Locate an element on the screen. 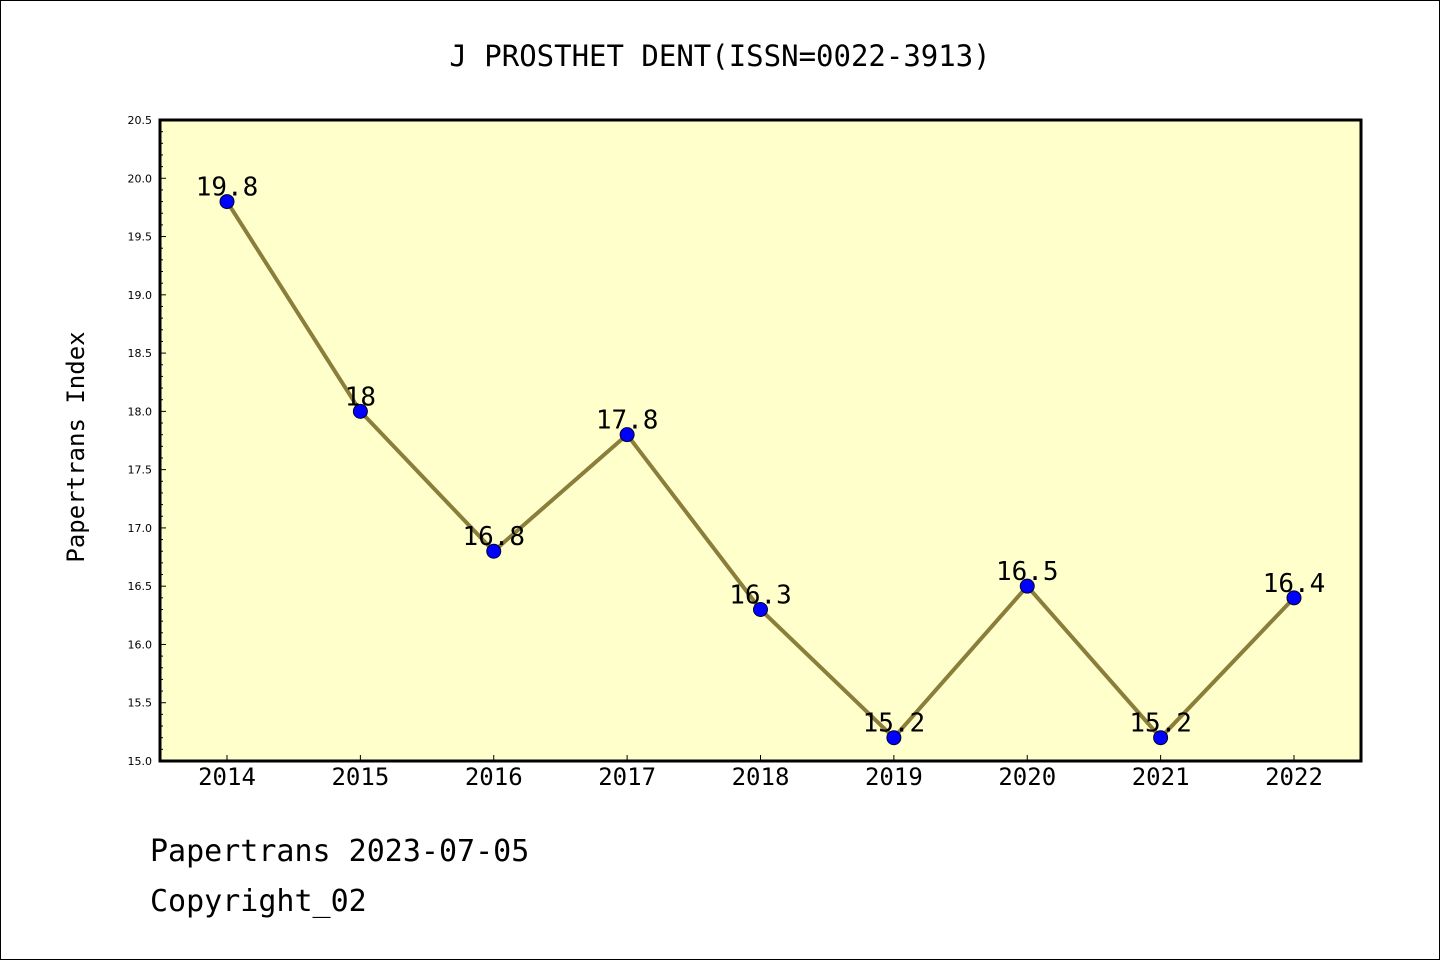 This screenshot has width=1440, height=960. x-tick-label: 2014 is located at coordinates (227, 777).